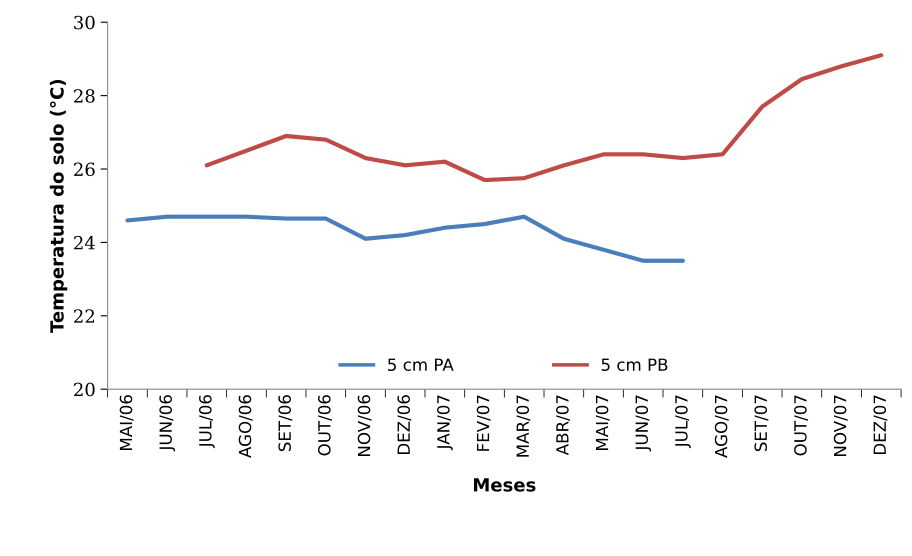 The image size is (912, 556). What do you see at coordinates (84, 169) in the screenshot?
I see `y-tick-label: 26` at bounding box center [84, 169].